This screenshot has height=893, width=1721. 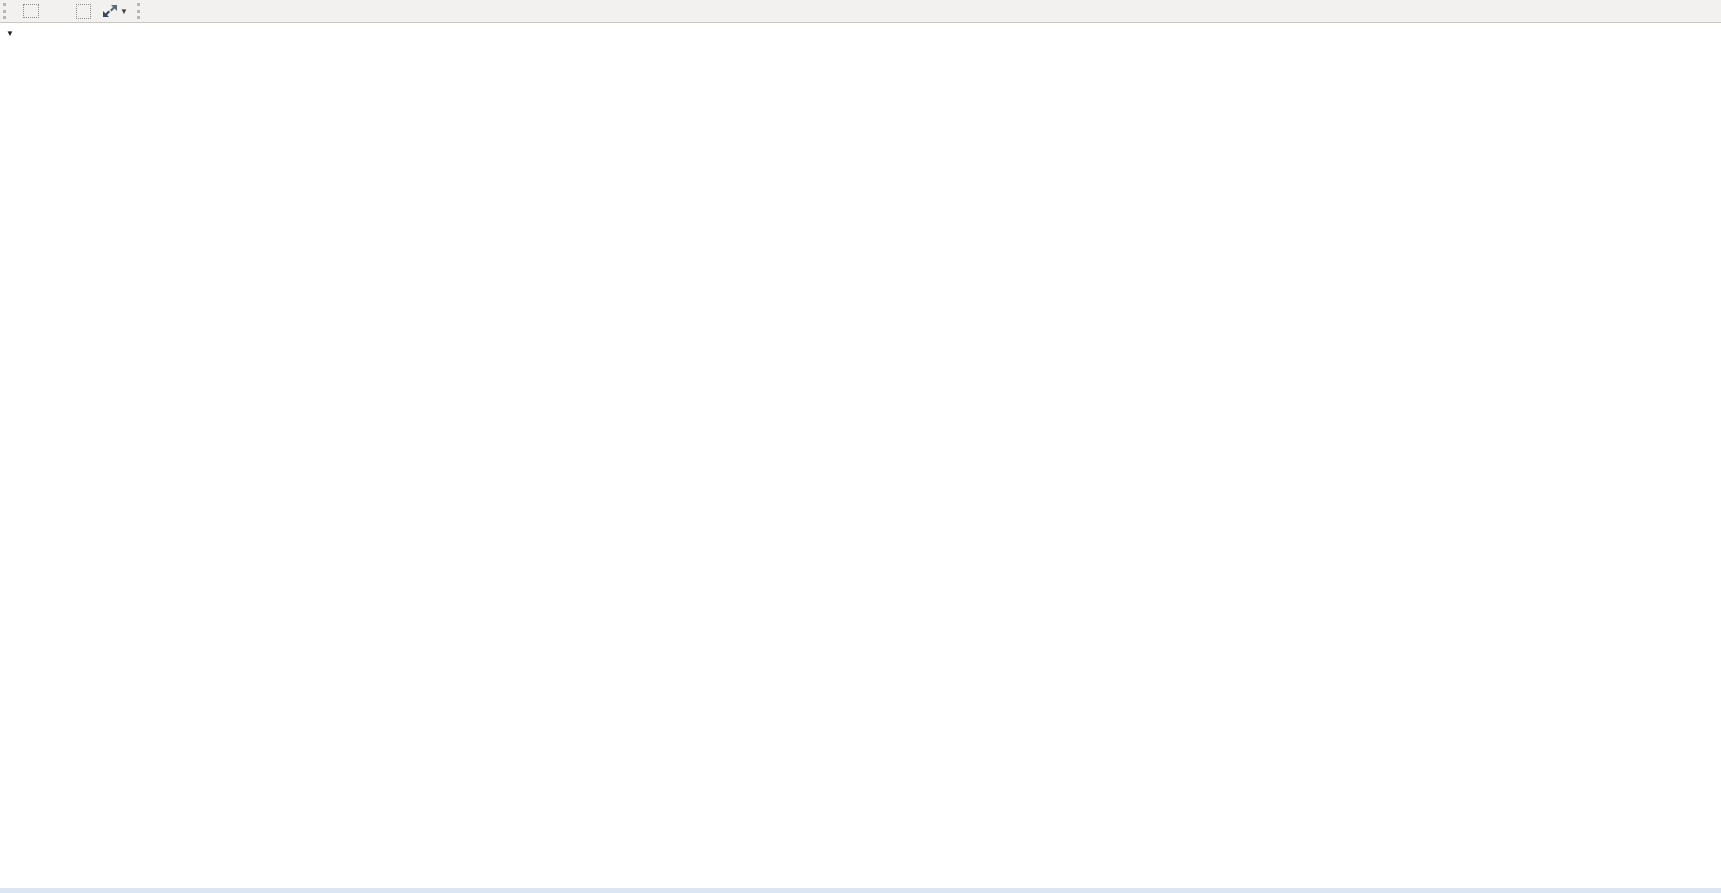 What do you see at coordinates (8, 11) in the screenshot?
I see `toolbar-drag-handle` at bounding box center [8, 11].